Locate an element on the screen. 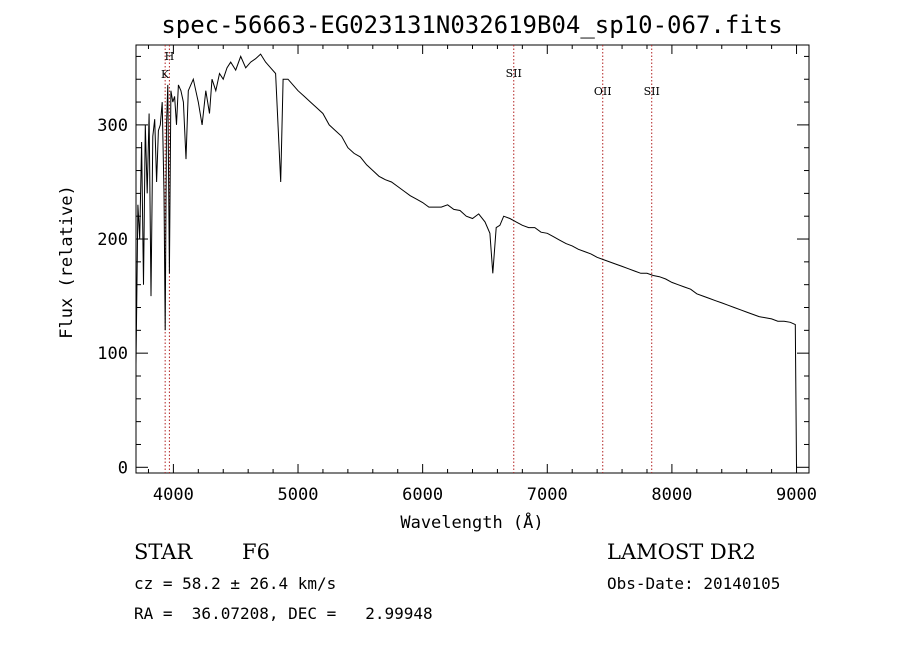 The width and height of the screenshot is (900, 649). y-tick-label: 0 is located at coordinates (123, 468).